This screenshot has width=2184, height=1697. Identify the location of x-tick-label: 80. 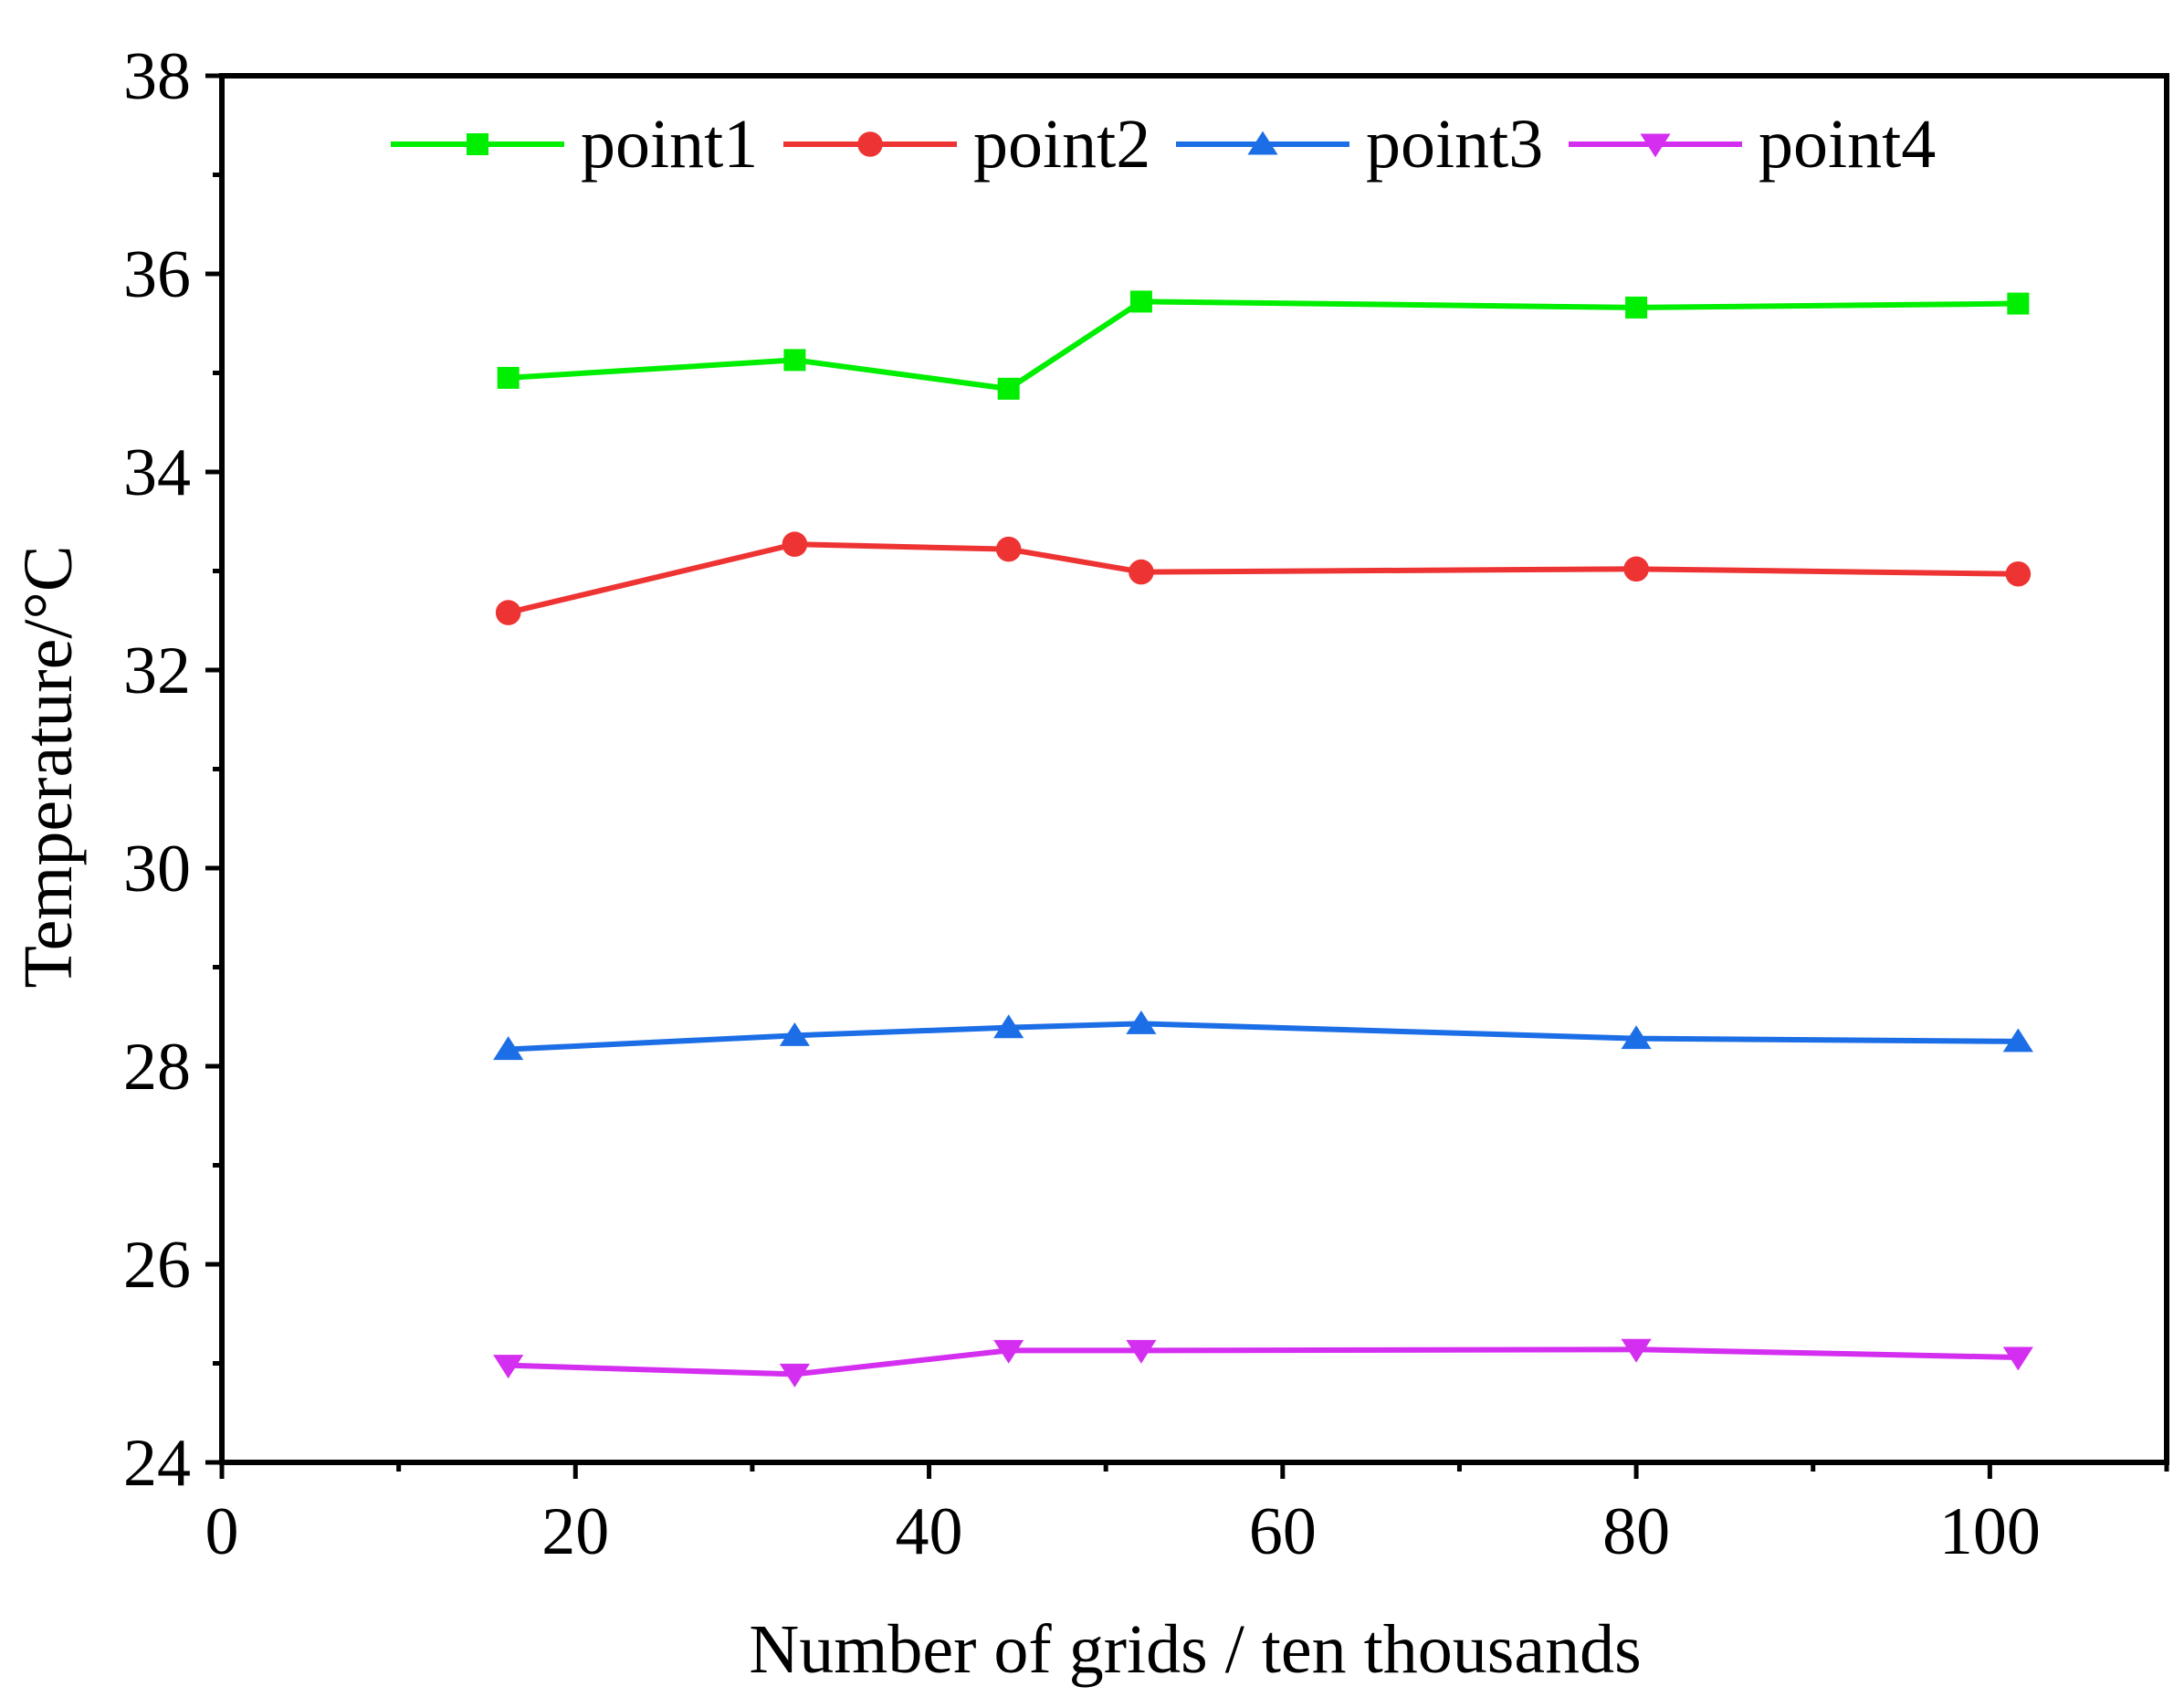
(1636, 1531).